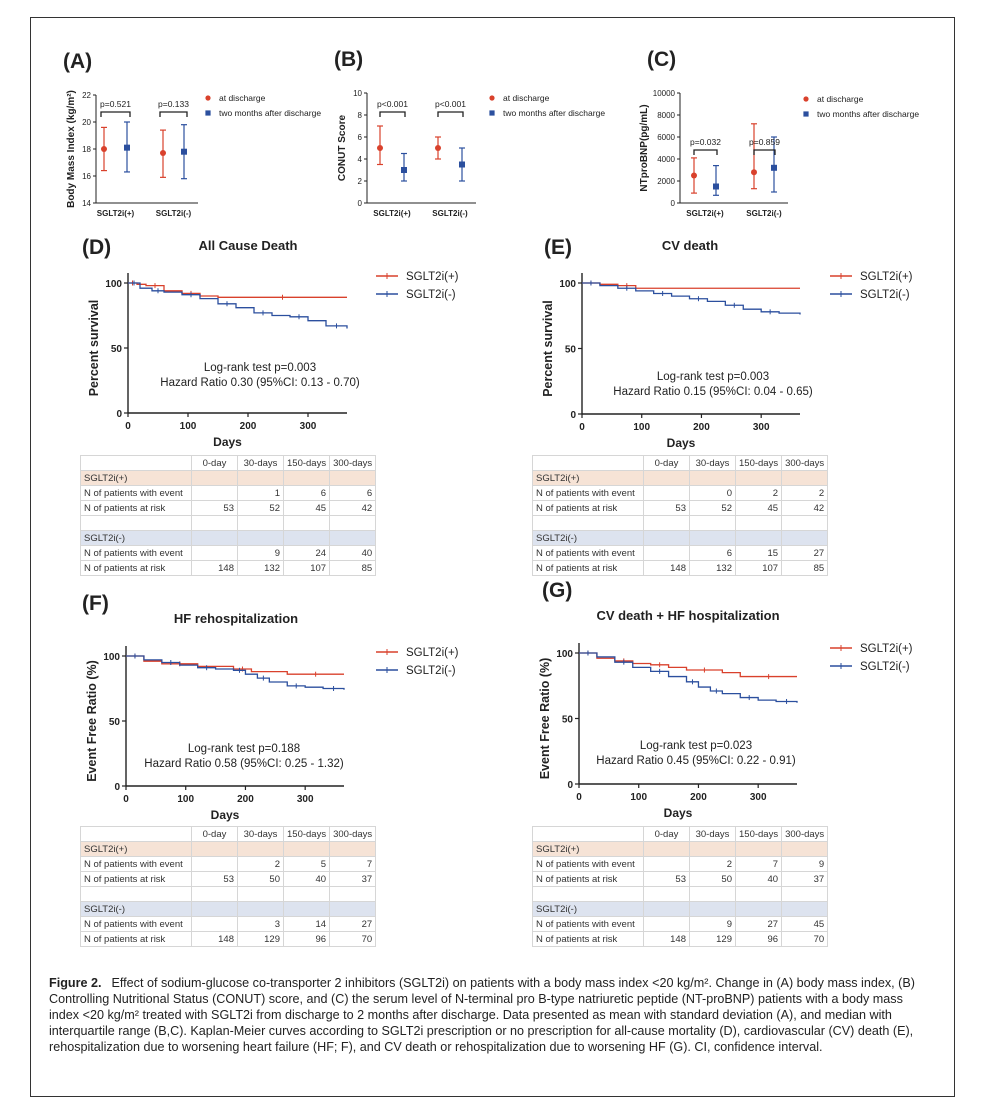  What do you see at coordinates (570, 785) in the screenshot?
I see `y-tick-label-g: 0` at bounding box center [570, 785].